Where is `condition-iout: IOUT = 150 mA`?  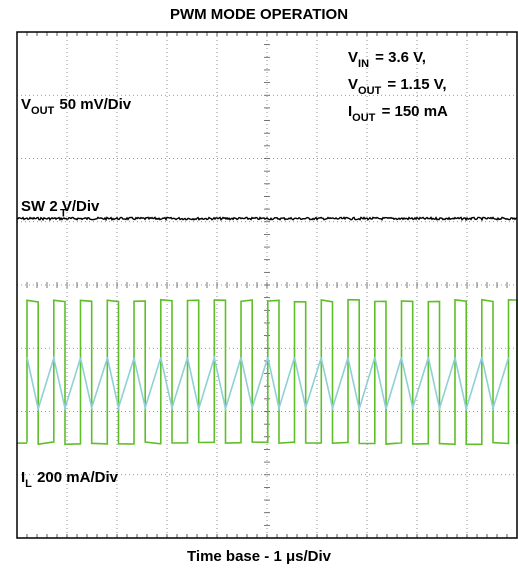
condition-iout: IOUT = 150 mA is located at coordinates (398, 113).